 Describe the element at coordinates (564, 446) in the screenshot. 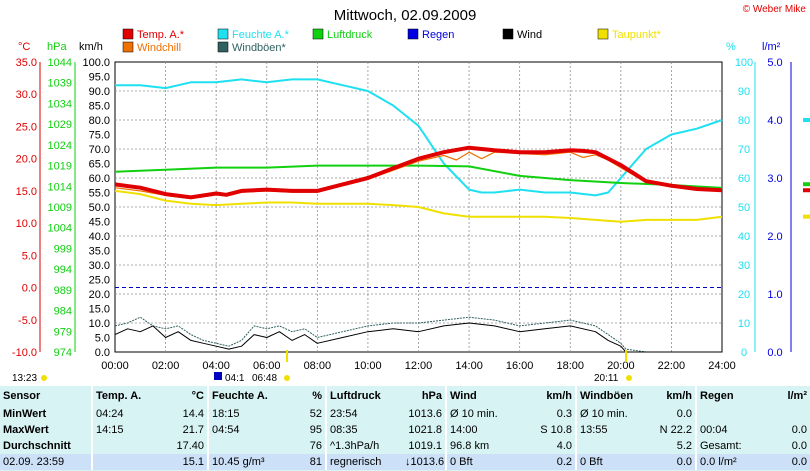

I see `table-cell: 4.0` at that location.